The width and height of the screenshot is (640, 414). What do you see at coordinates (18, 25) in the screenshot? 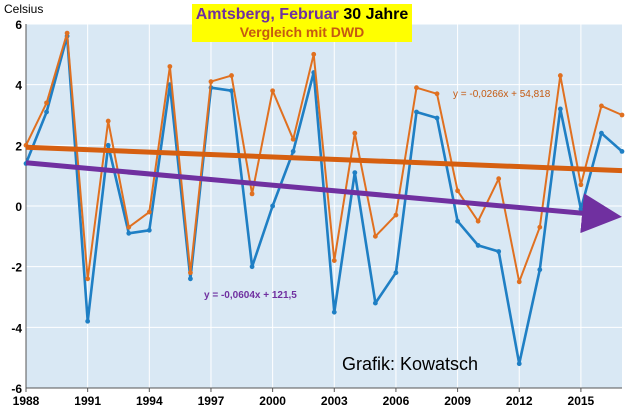
I see `y-tick-label: 6` at bounding box center [18, 25].